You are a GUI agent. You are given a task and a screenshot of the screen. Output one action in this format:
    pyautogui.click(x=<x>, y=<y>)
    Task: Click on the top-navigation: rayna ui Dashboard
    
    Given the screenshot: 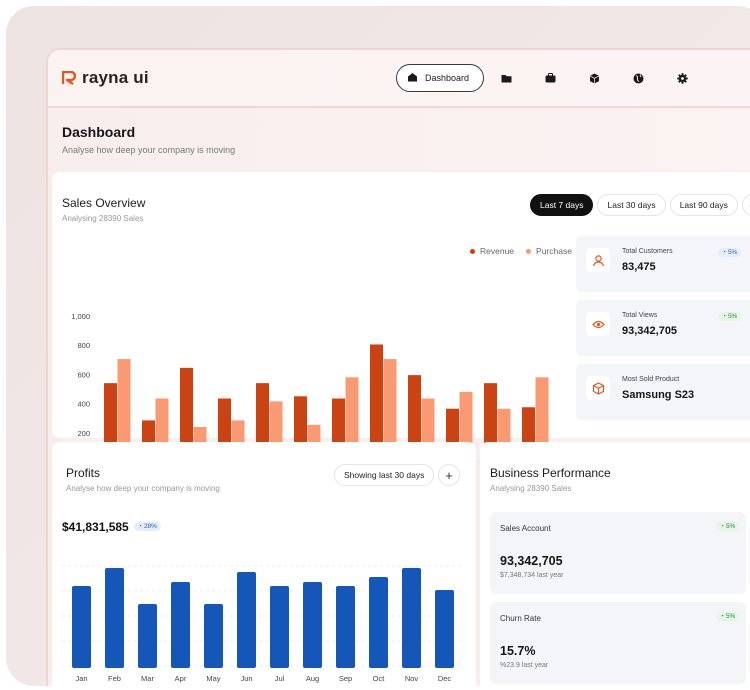 What is the action you would take?
    pyautogui.click(x=399, y=79)
    